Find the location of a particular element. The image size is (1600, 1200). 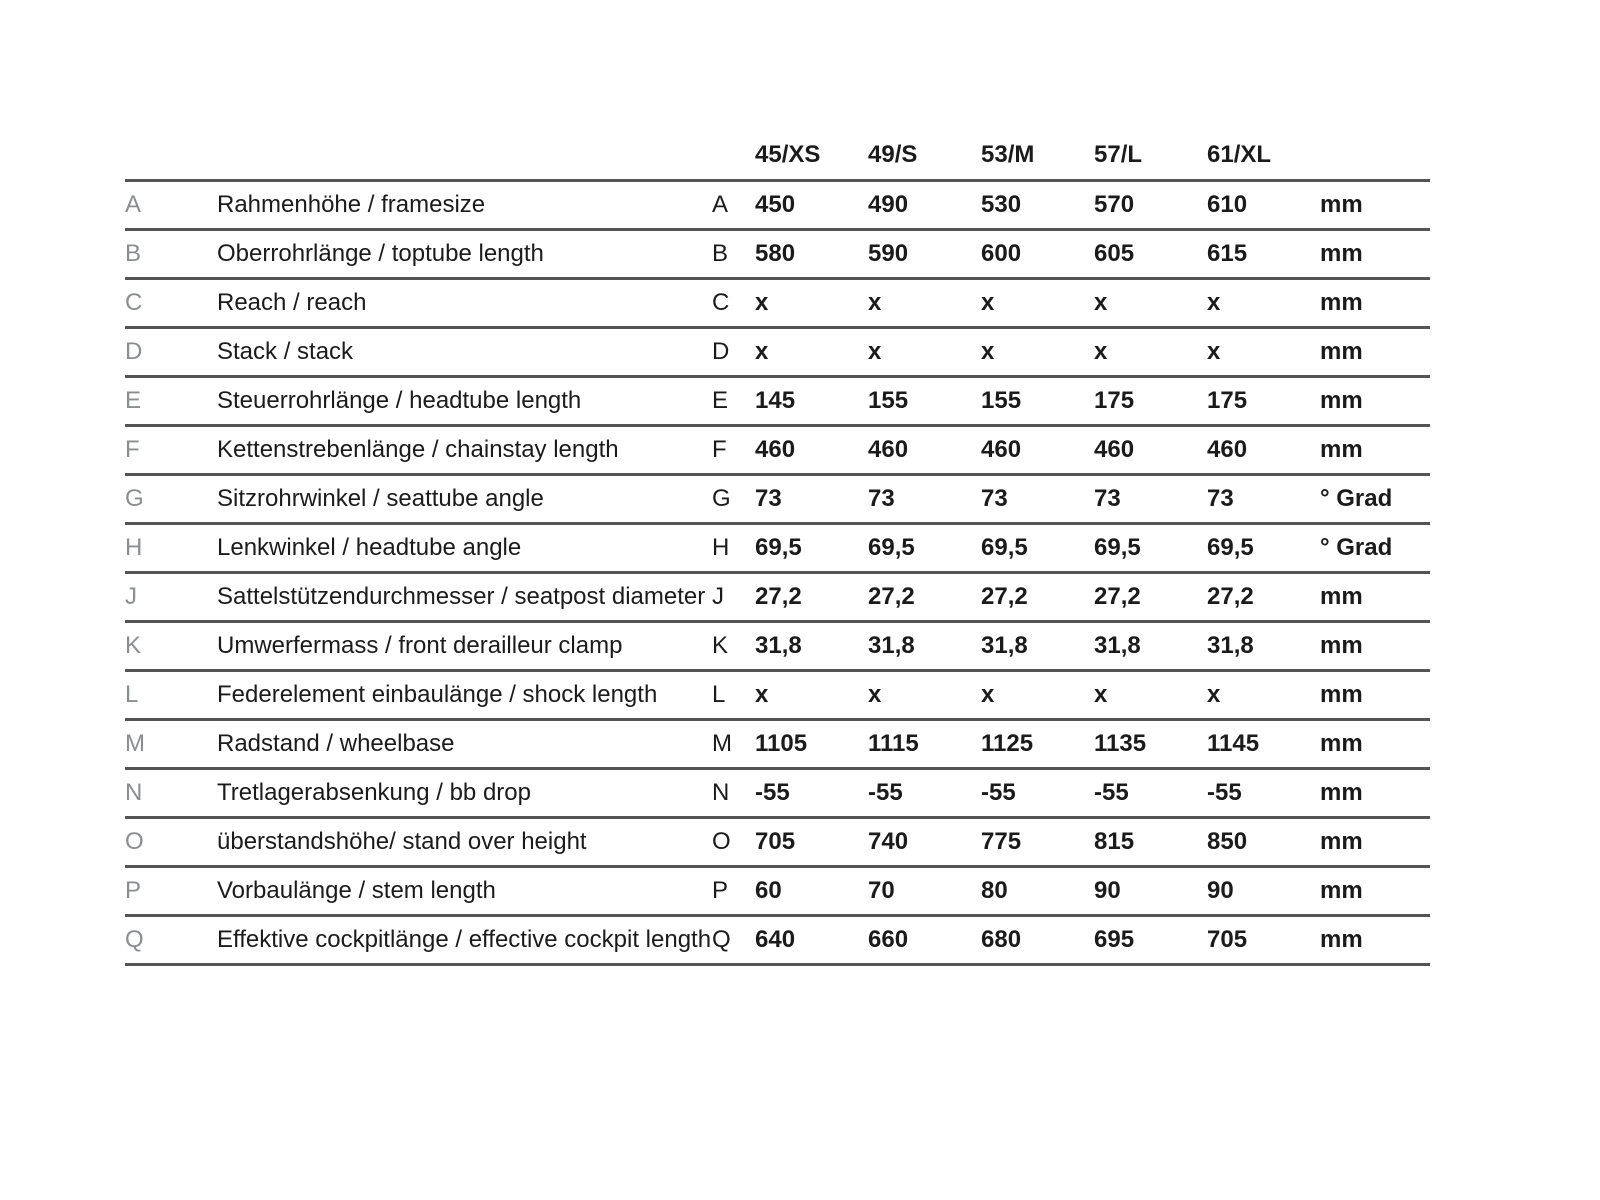

row-label: Reach / reach is located at coordinates (292, 302).